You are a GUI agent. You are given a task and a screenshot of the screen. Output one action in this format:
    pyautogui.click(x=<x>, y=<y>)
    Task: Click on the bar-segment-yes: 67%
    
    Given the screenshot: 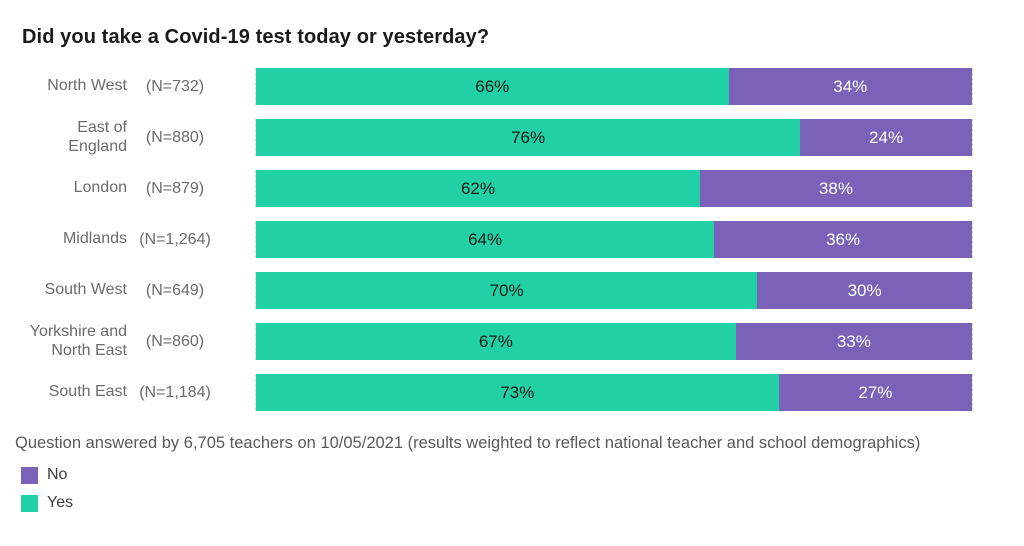 What is the action you would take?
    pyautogui.click(x=496, y=341)
    